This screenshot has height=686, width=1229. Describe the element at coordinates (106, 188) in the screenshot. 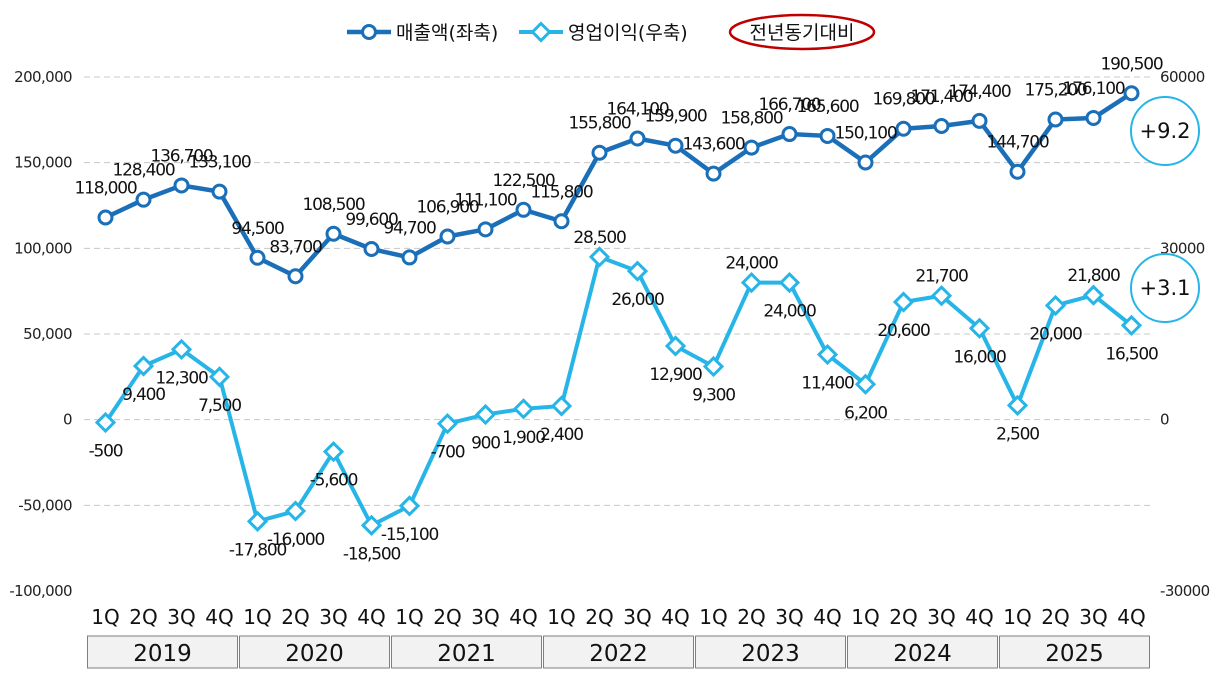

I see `revenue-data-label: 118,000` at that location.